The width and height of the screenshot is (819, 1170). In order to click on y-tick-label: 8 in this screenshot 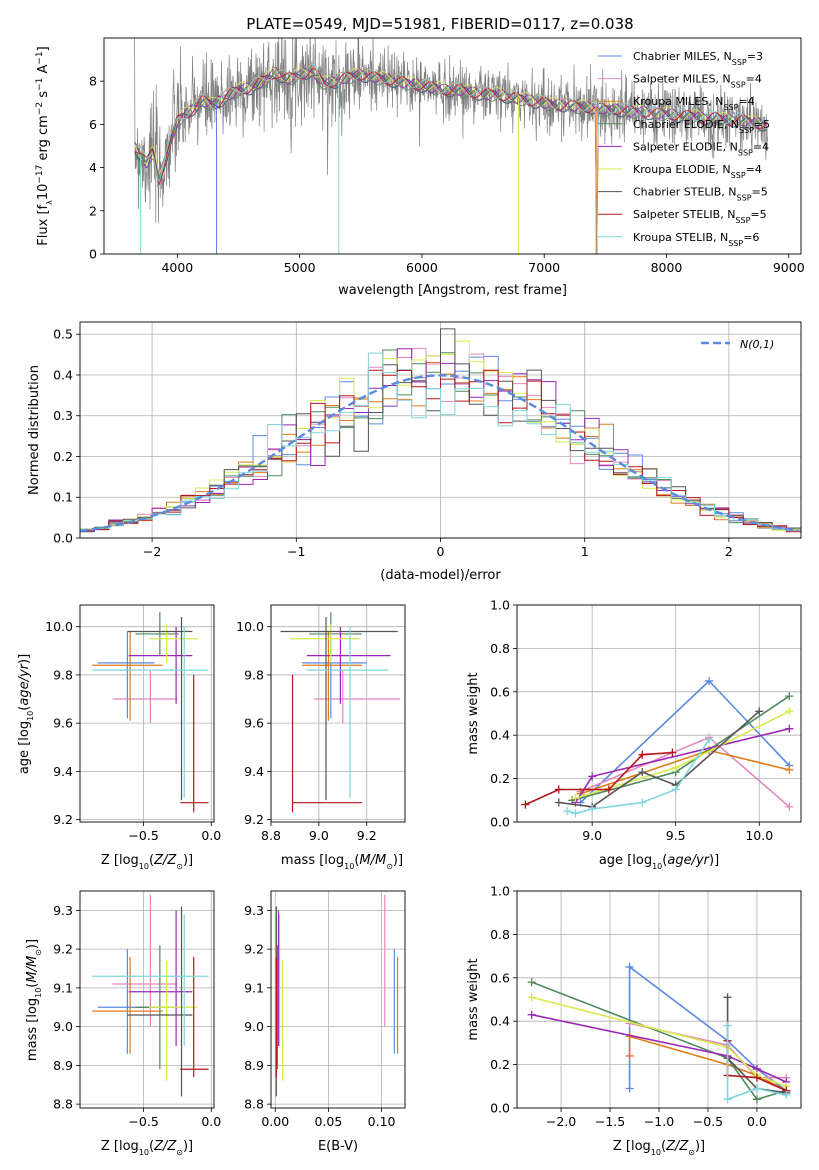, I will do `click(93, 81)`.